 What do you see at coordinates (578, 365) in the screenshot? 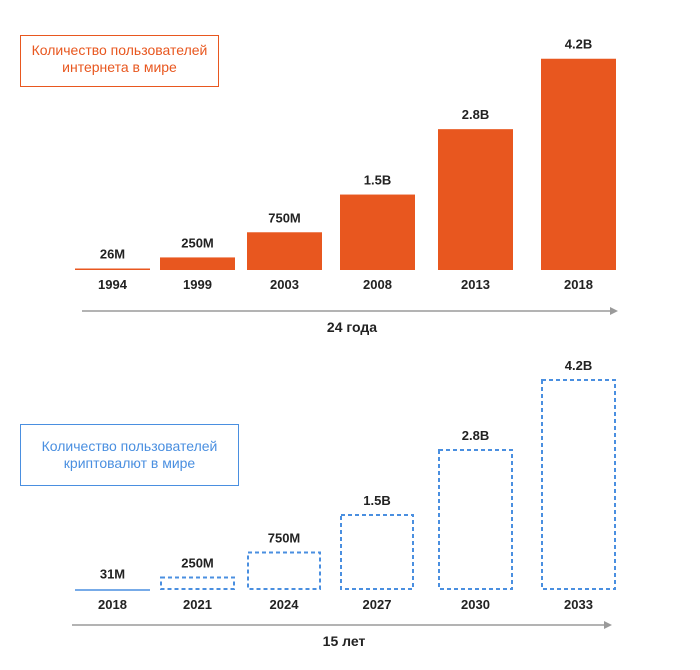
I see `crypto-value-label-2033: 4.2B` at bounding box center [578, 365].